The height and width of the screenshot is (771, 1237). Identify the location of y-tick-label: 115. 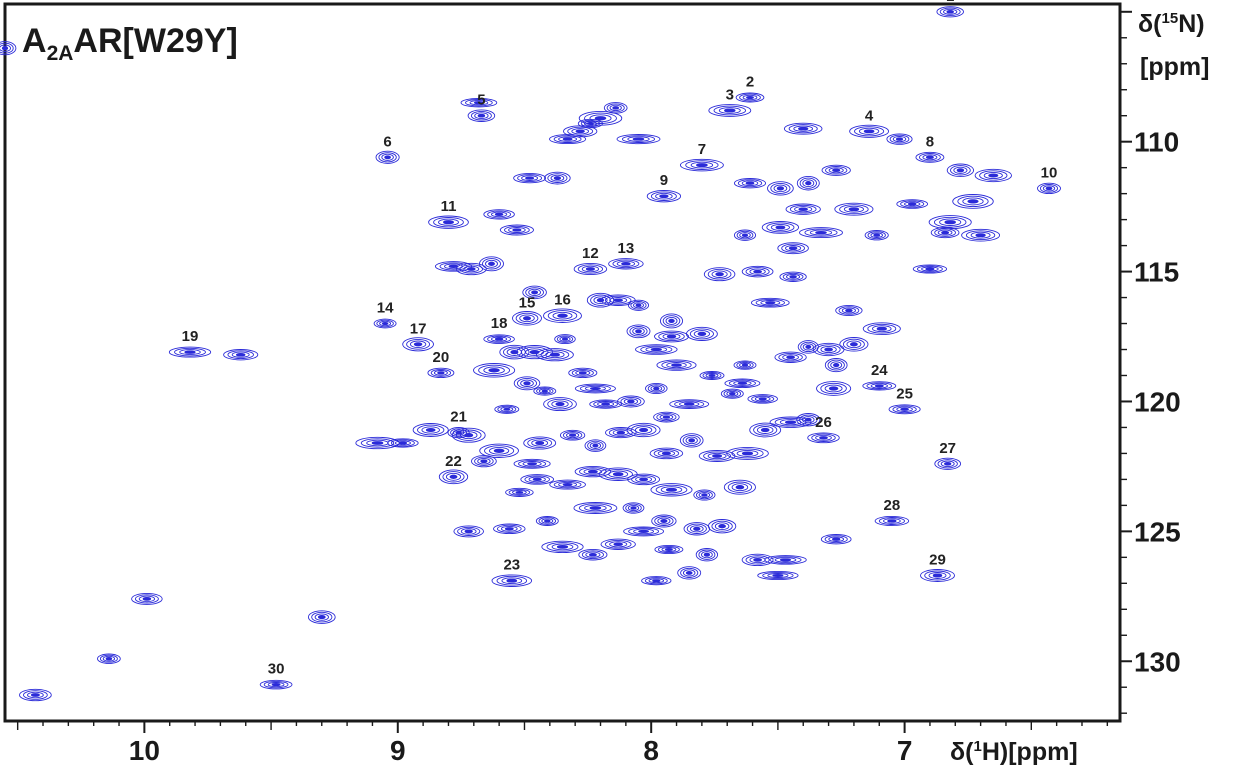
(1156, 272).